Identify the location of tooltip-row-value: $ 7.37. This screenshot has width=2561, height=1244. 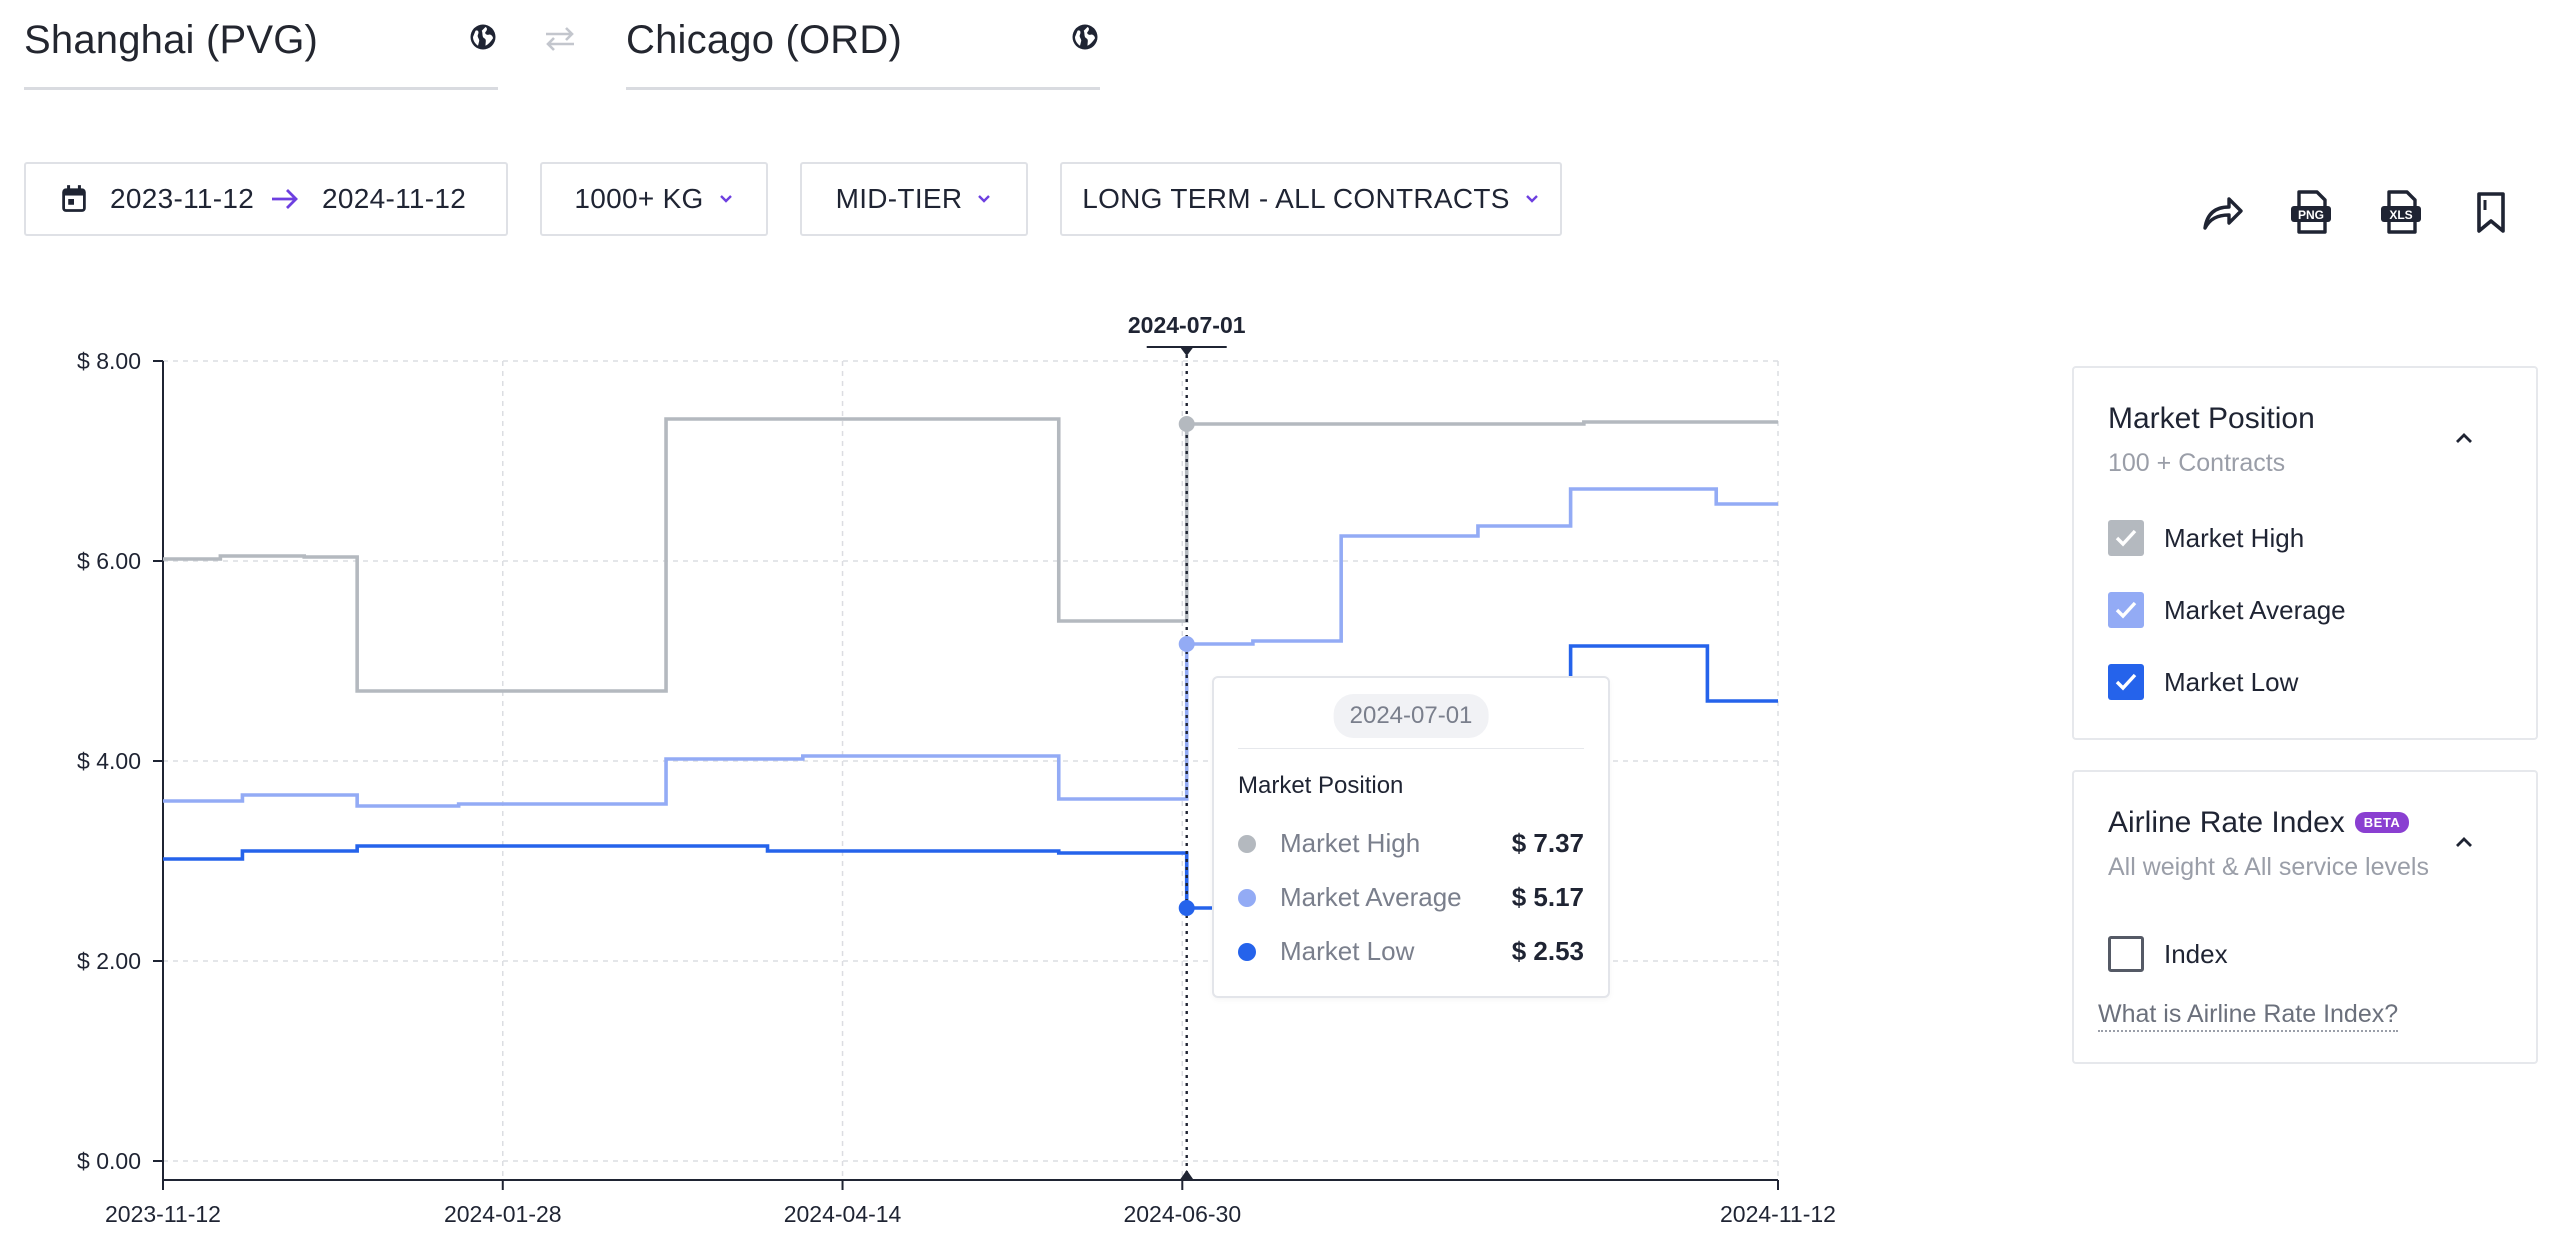
(1547, 843).